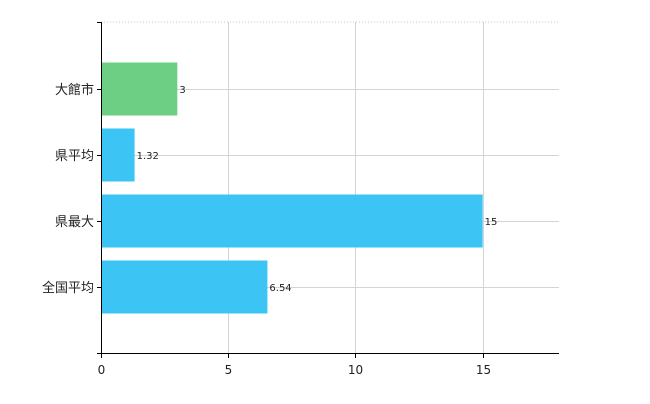 The width and height of the screenshot is (650, 404). I want to click on data-label-3: 15, so click(491, 222).